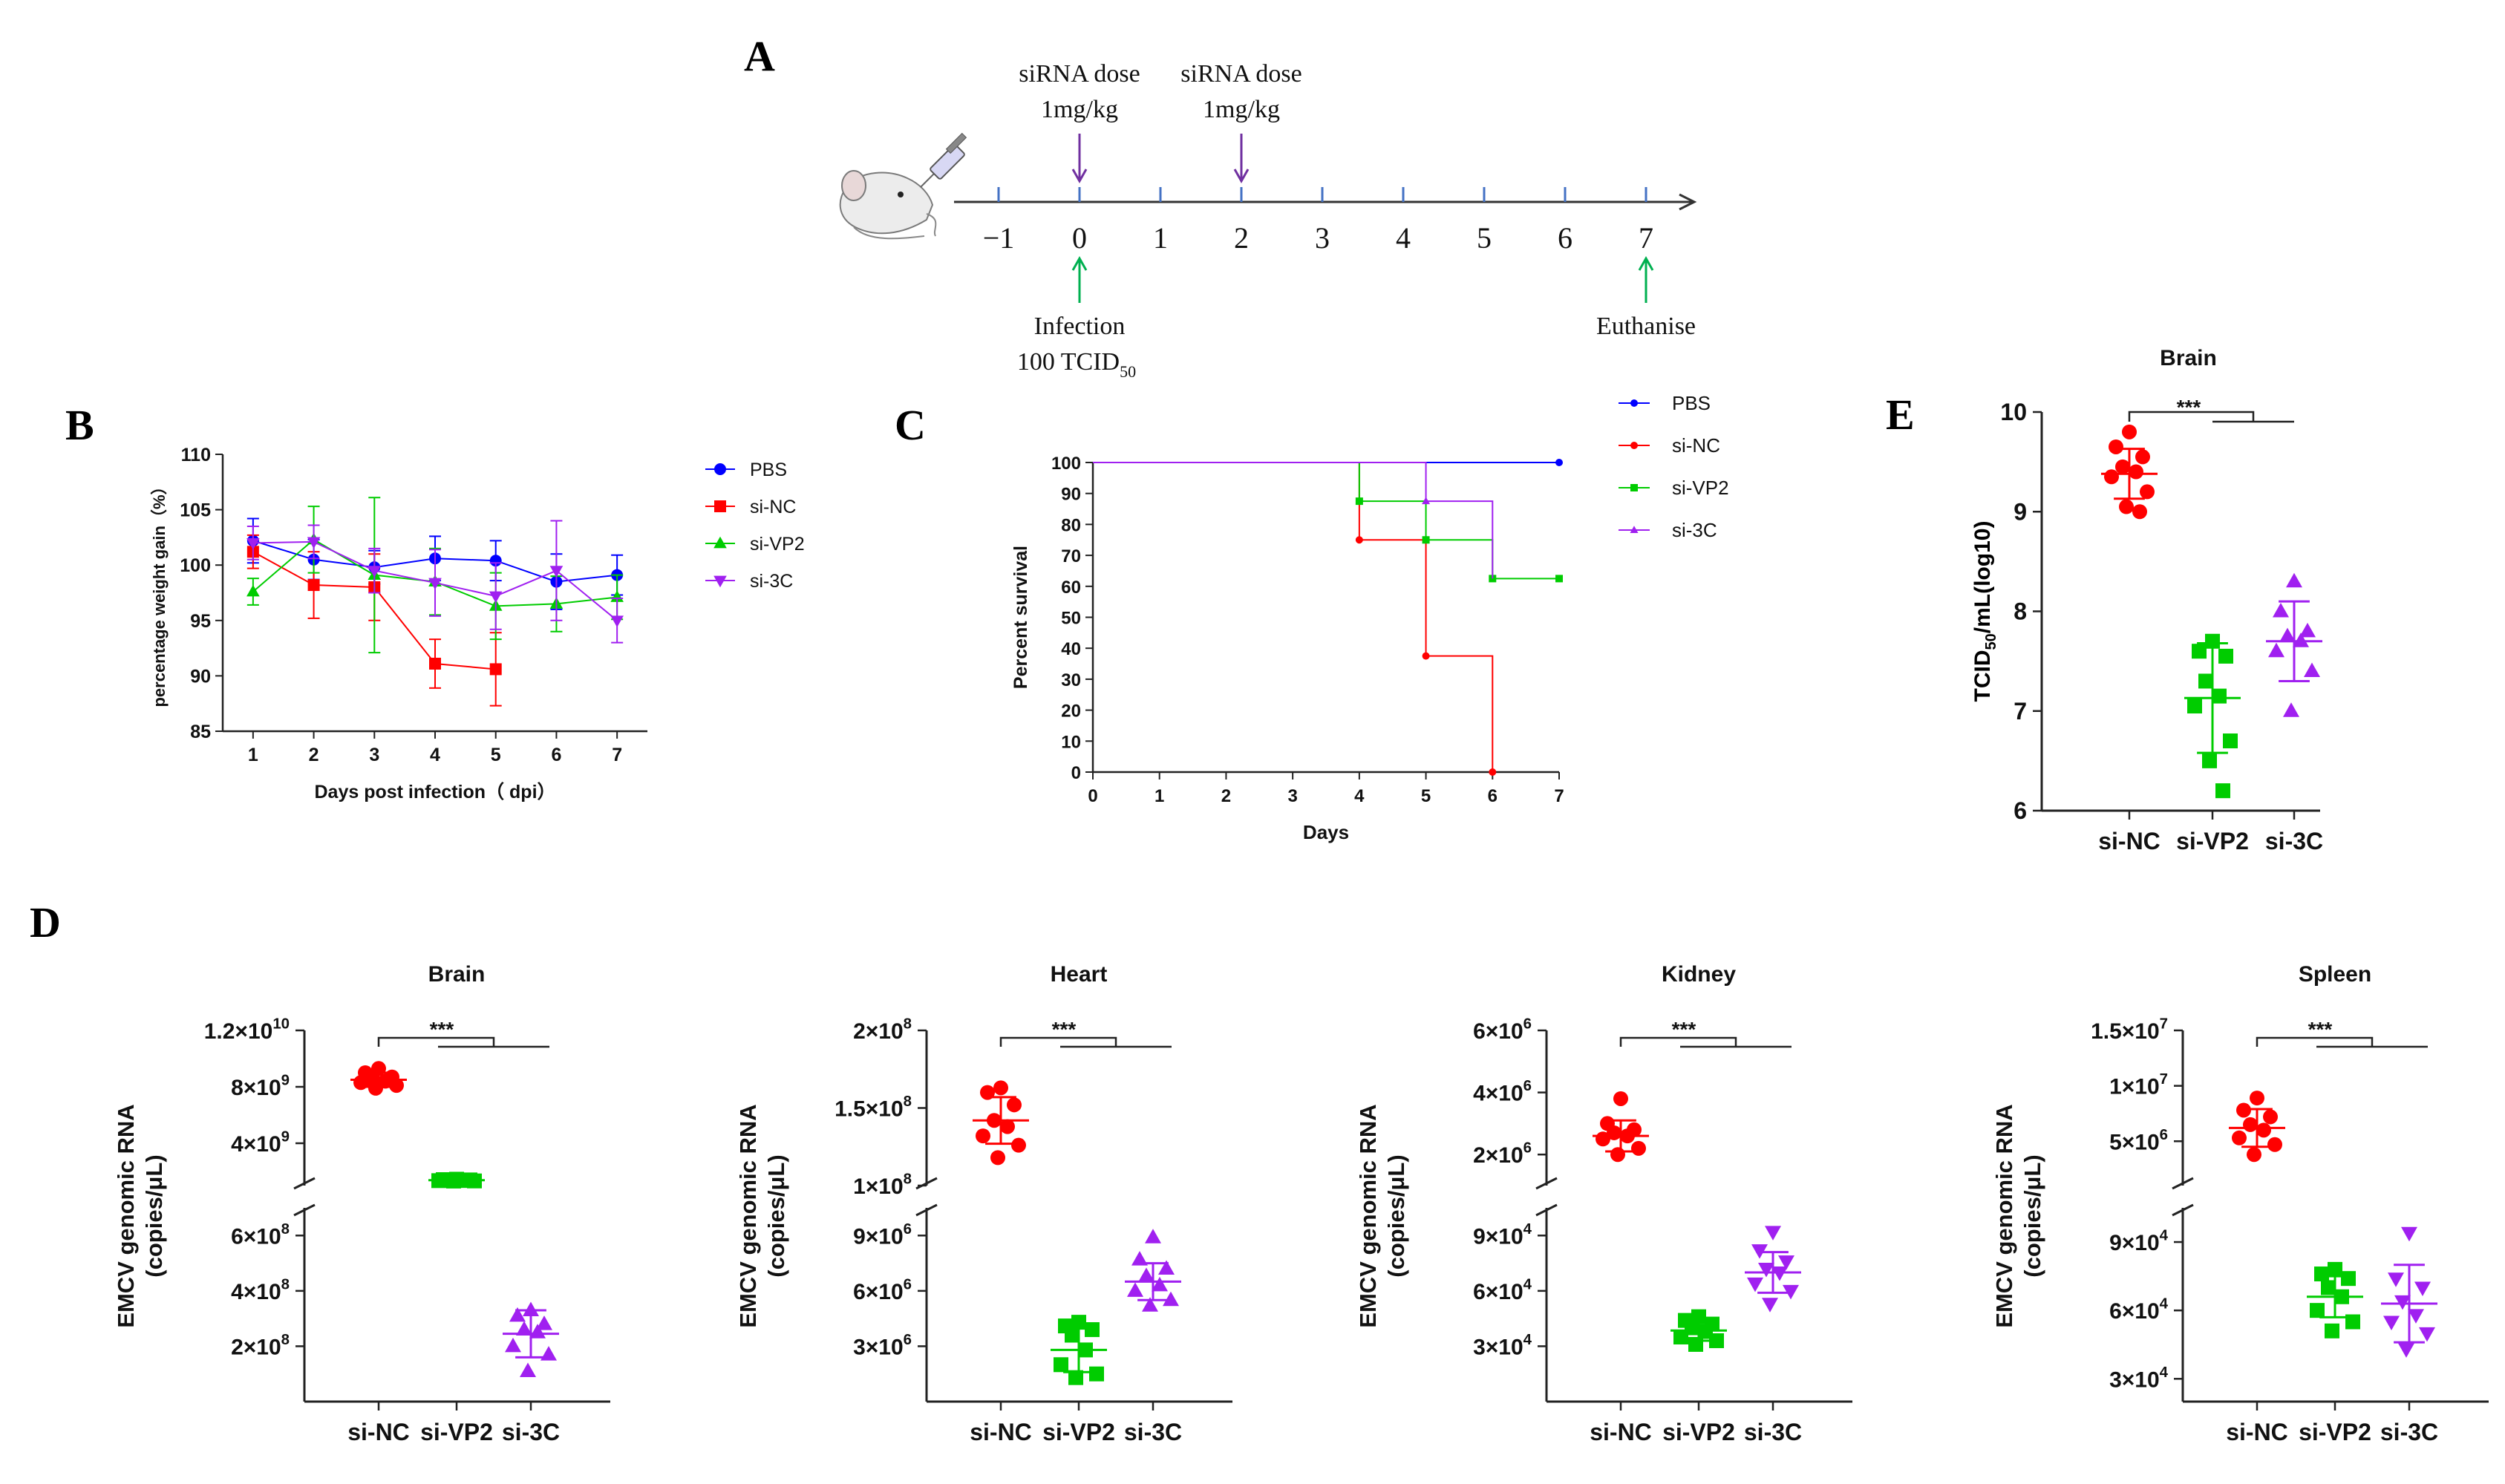  I want to click on tick-base: 1×10, so click(2134, 1087).